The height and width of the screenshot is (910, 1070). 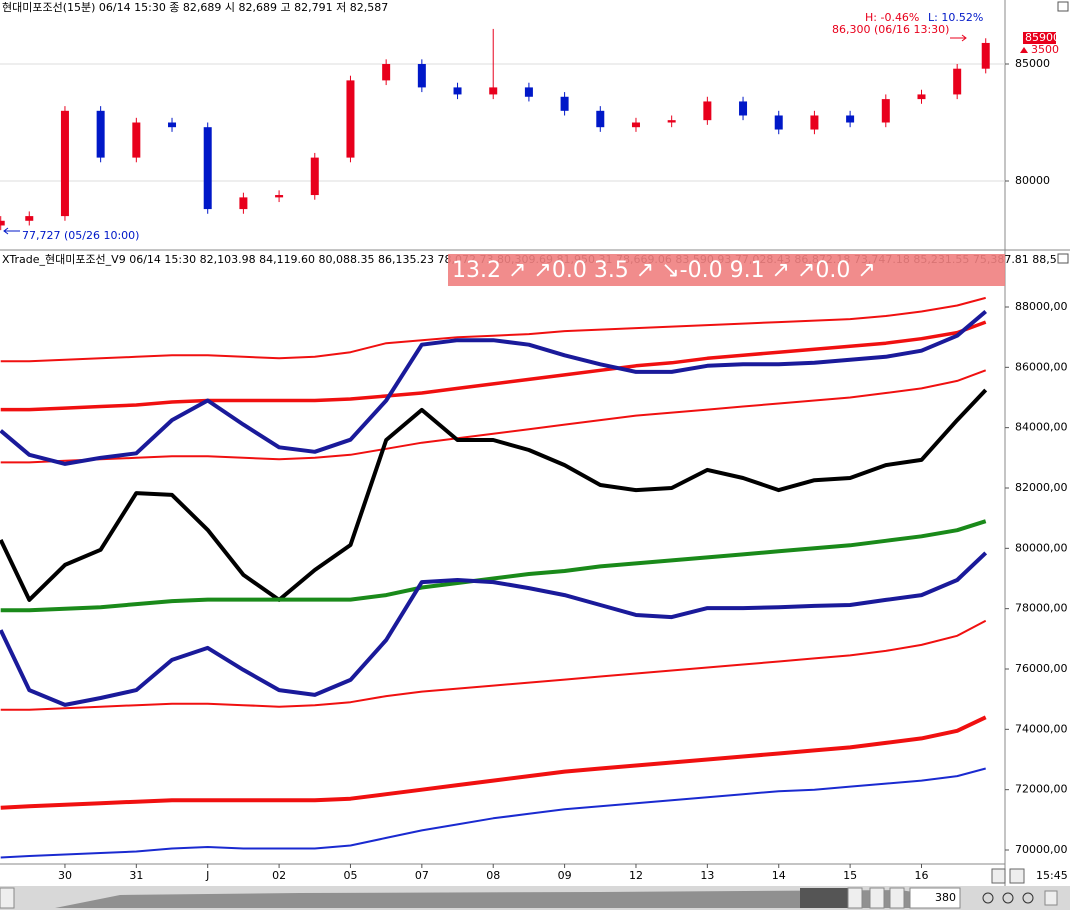 I want to click on scroll-right, so click(x=855, y=898).